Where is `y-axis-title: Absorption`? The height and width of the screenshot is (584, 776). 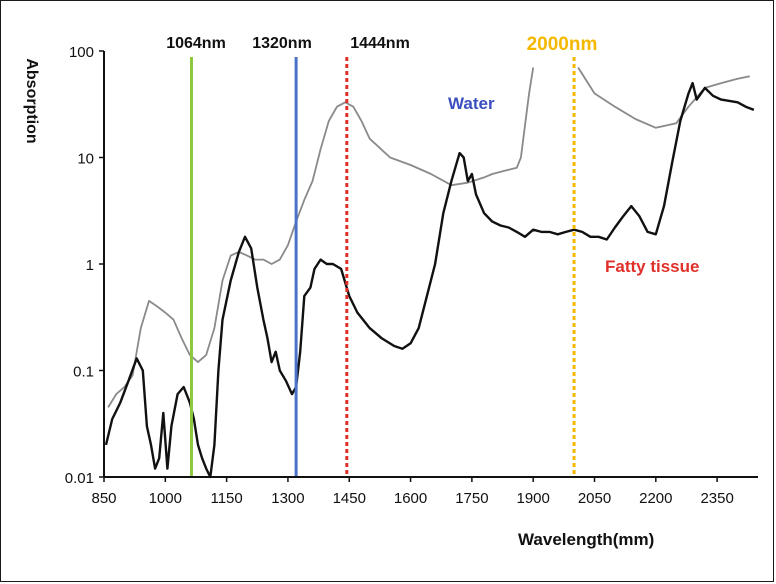 y-axis-title: Absorption is located at coordinates (31, 100).